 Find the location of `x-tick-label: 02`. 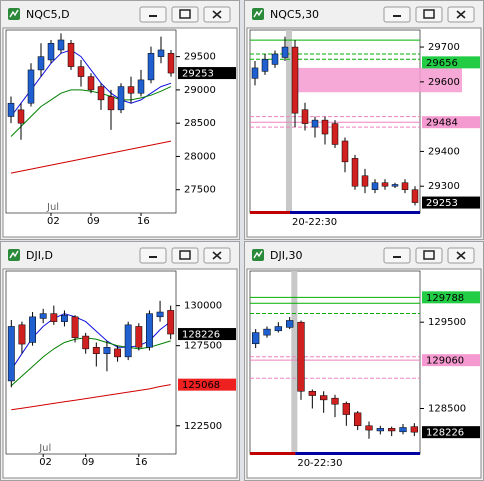

x-tick-label: 02 is located at coordinates (45, 462).